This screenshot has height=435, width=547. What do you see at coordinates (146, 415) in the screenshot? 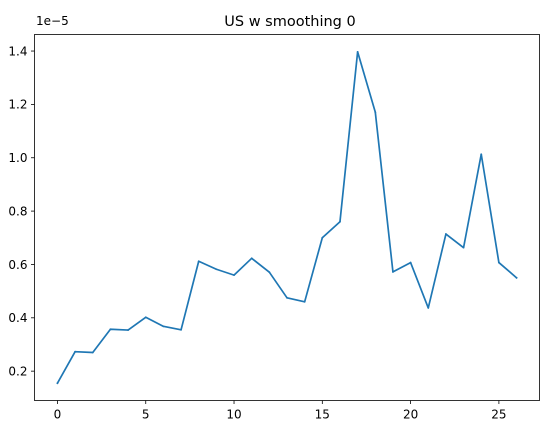
I see `x-tick-label: 5` at bounding box center [146, 415].